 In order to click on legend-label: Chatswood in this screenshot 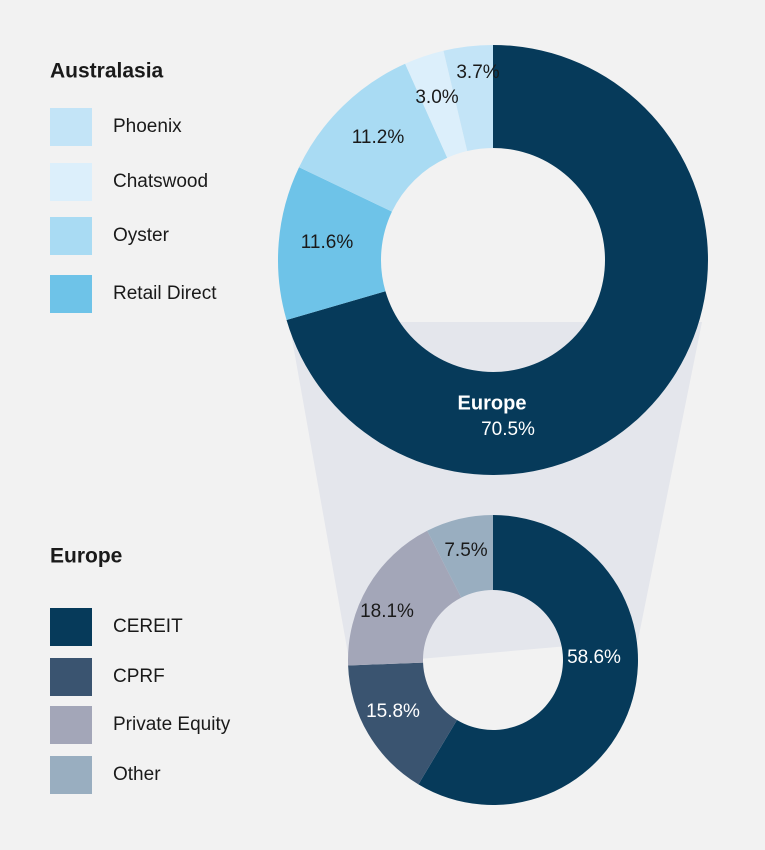, I will do `click(160, 181)`.